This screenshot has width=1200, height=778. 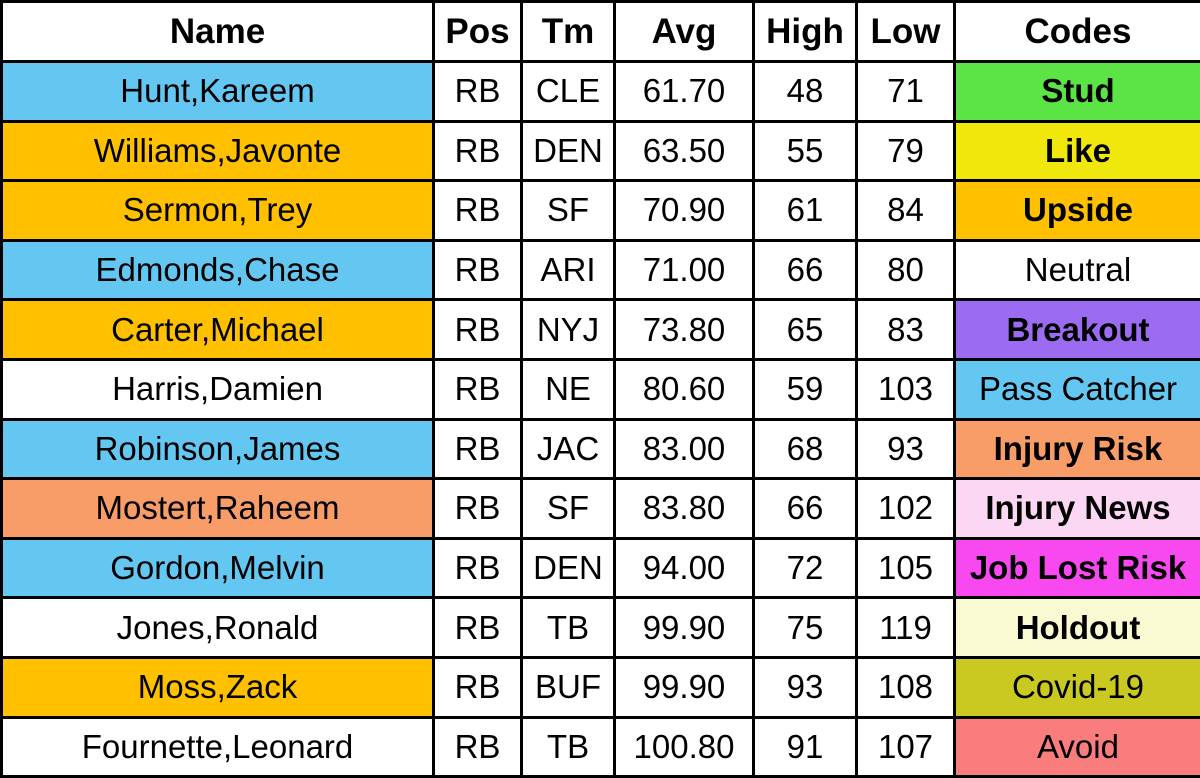 What do you see at coordinates (906, 151) in the screenshot?
I see `low-cell: 79` at bounding box center [906, 151].